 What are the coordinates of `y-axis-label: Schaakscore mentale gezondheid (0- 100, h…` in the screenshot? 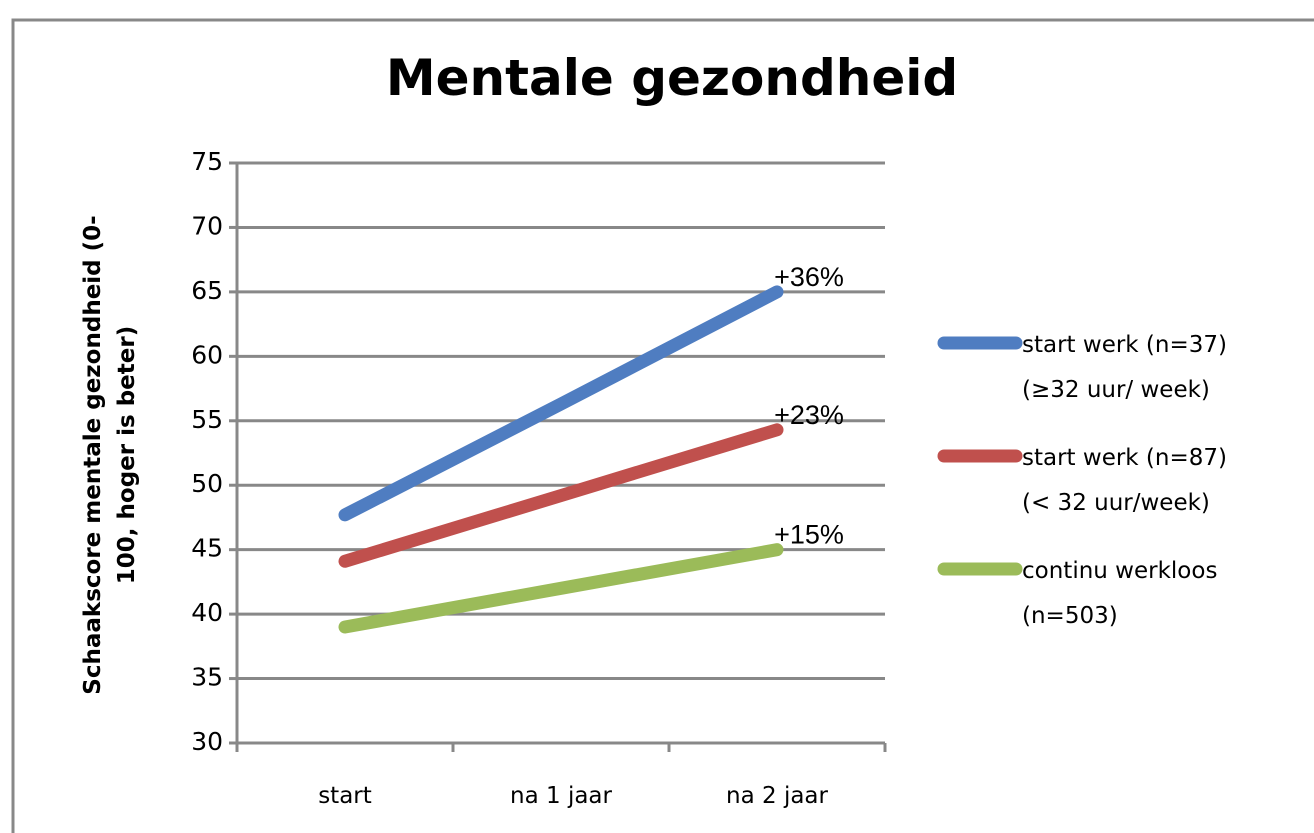 It's located at (110, 454).